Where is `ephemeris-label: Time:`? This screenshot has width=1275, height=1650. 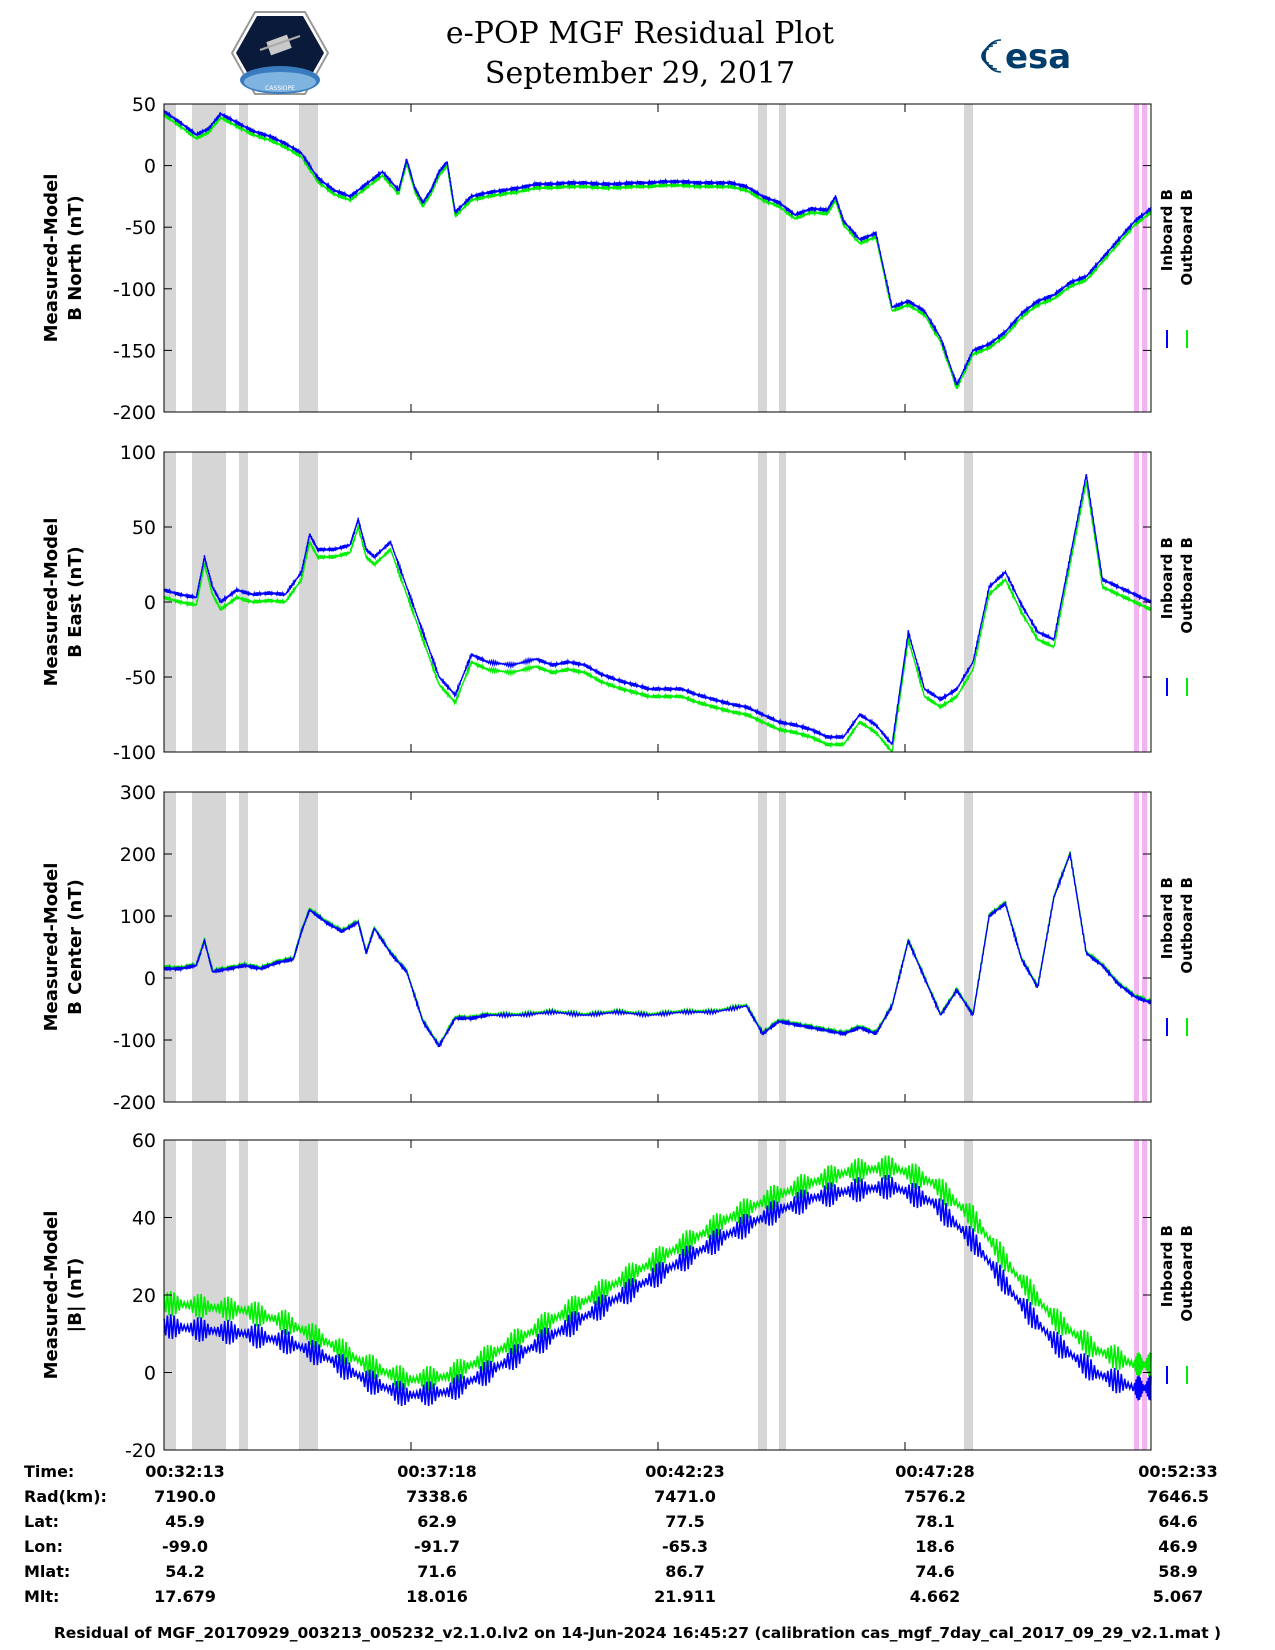
ephemeris-label: Time: is located at coordinates (49, 1471).